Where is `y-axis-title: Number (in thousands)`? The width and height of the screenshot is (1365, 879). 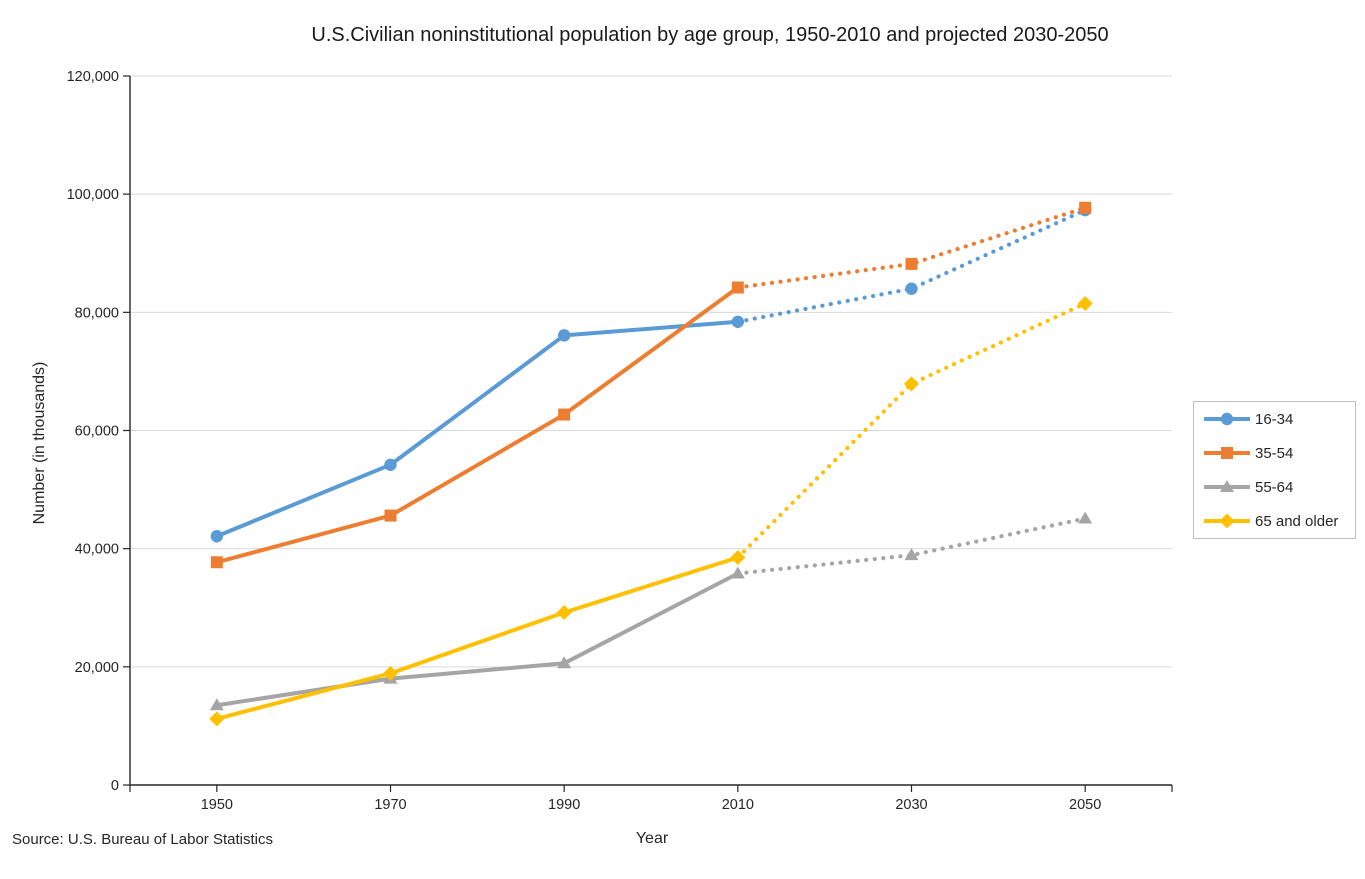
y-axis-title: Number (in thousands) is located at coordinates (39, 443).